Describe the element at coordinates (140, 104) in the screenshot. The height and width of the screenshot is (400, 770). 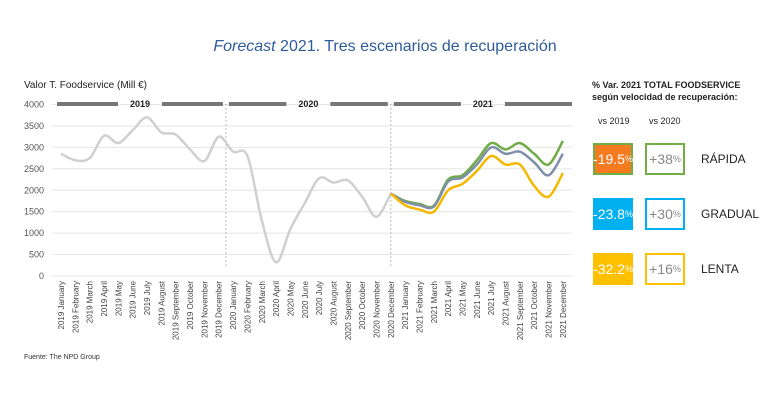
I see `year-band-label: 2019` at that location.